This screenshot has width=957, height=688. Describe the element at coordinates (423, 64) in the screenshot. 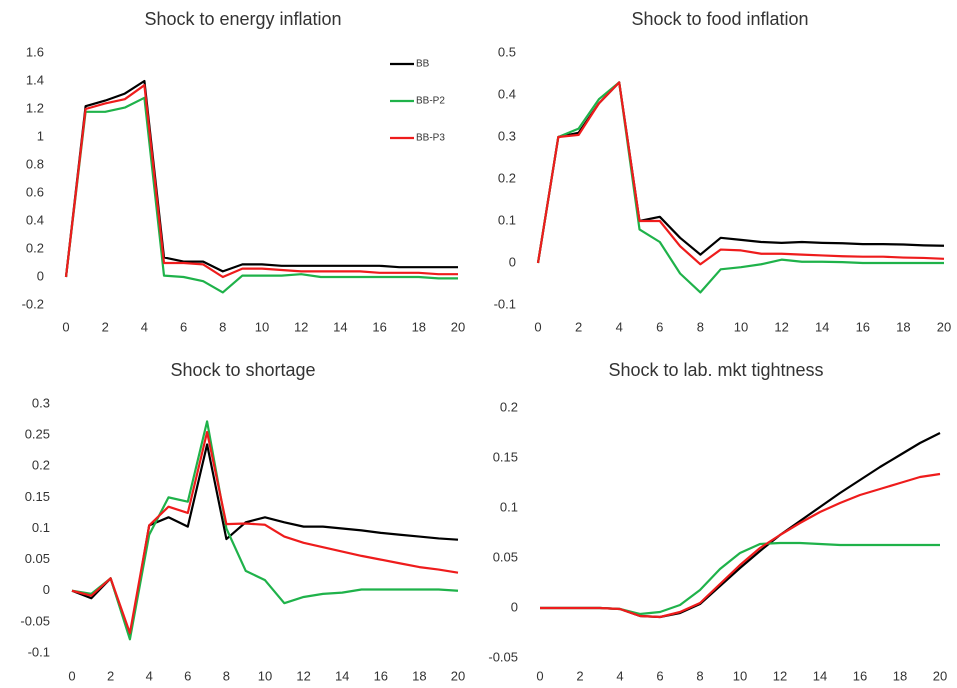

I see `legend-label: BB` at that location.